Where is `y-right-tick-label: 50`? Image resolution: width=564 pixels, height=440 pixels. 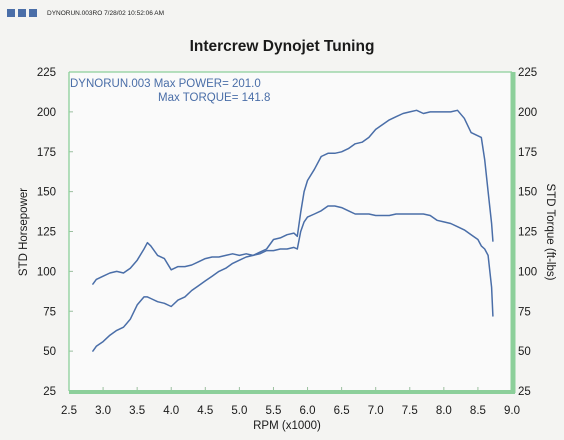
y-right-tick-label: 50 is located at coordinates (524, 352).